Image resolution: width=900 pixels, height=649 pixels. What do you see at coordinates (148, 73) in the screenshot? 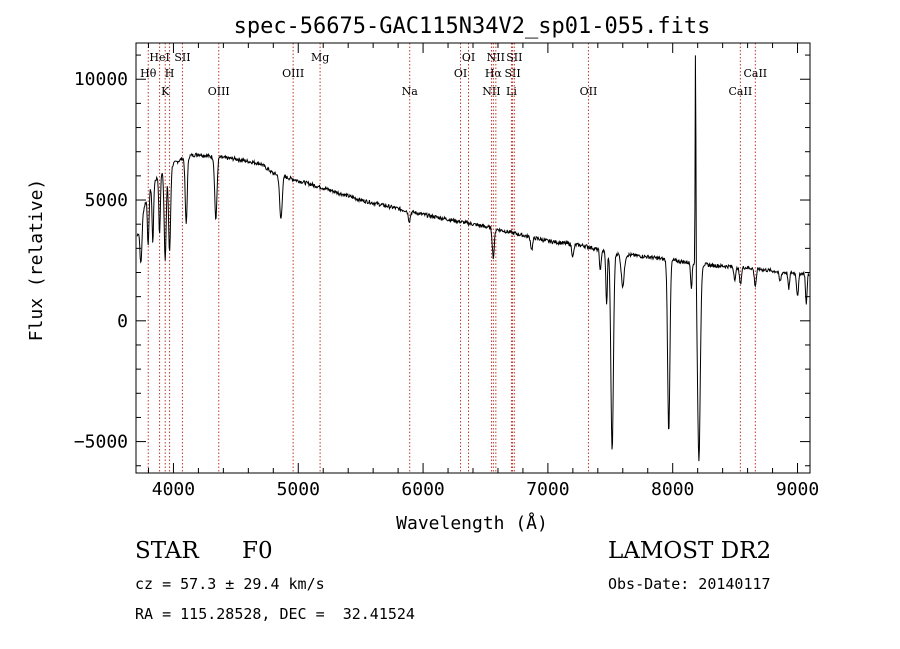
I see `line-marker-label: Hθ` at bounding box center [148, 73].